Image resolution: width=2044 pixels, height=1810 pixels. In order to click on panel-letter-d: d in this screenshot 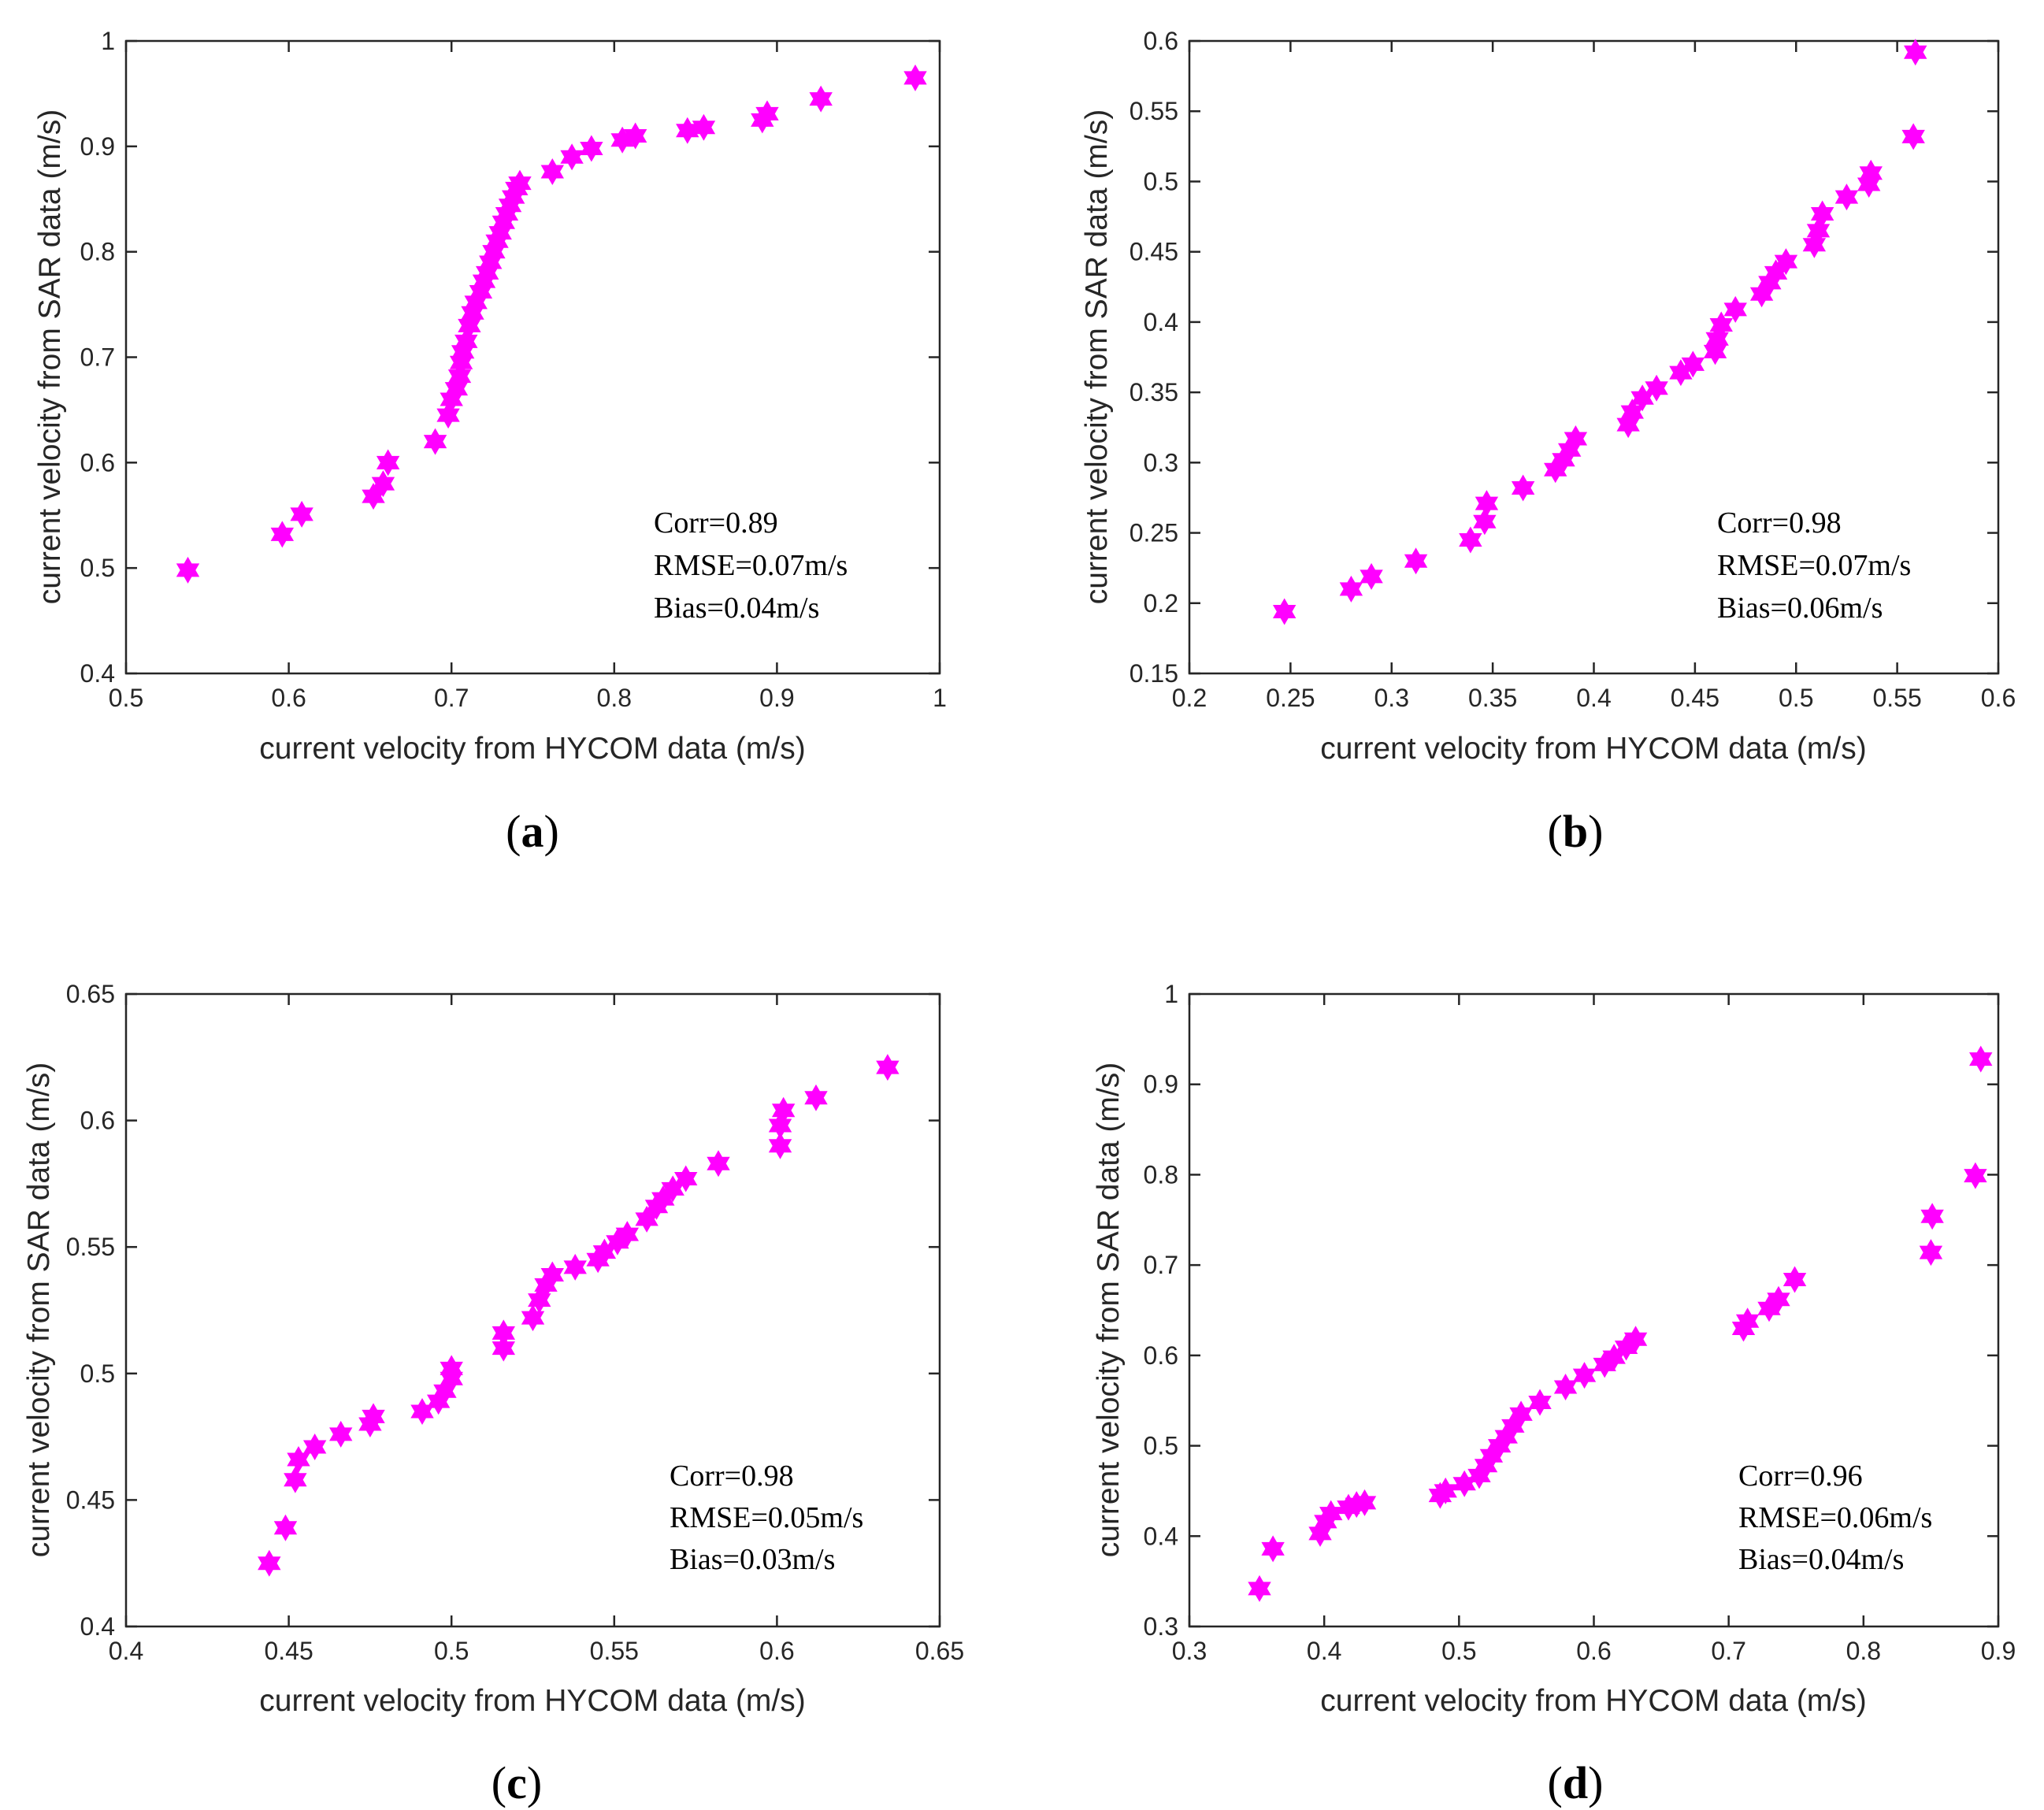, I will do `click(1575, 1782)`.